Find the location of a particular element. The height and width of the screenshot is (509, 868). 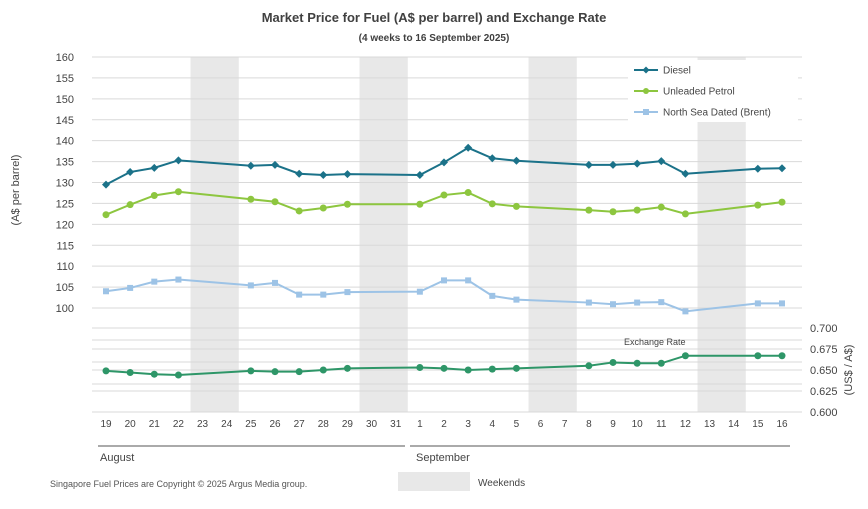

x-tick-label: 25 is located at coordinates (251, 424).